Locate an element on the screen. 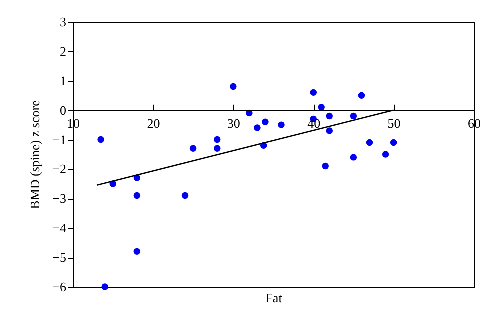 The width and height of the screenshot is (500, 325). x-tick-label: 40 is located at coordinates (314, 123).